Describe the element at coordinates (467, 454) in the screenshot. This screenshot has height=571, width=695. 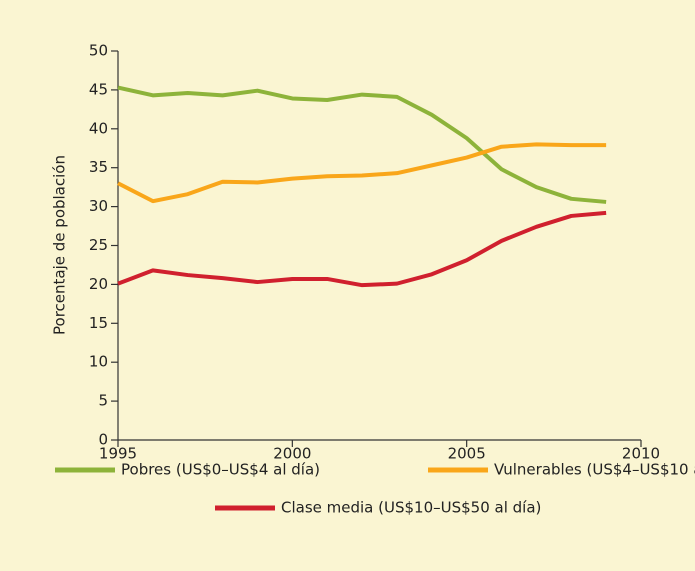
I see `x-tick-label: 2005` at that location.